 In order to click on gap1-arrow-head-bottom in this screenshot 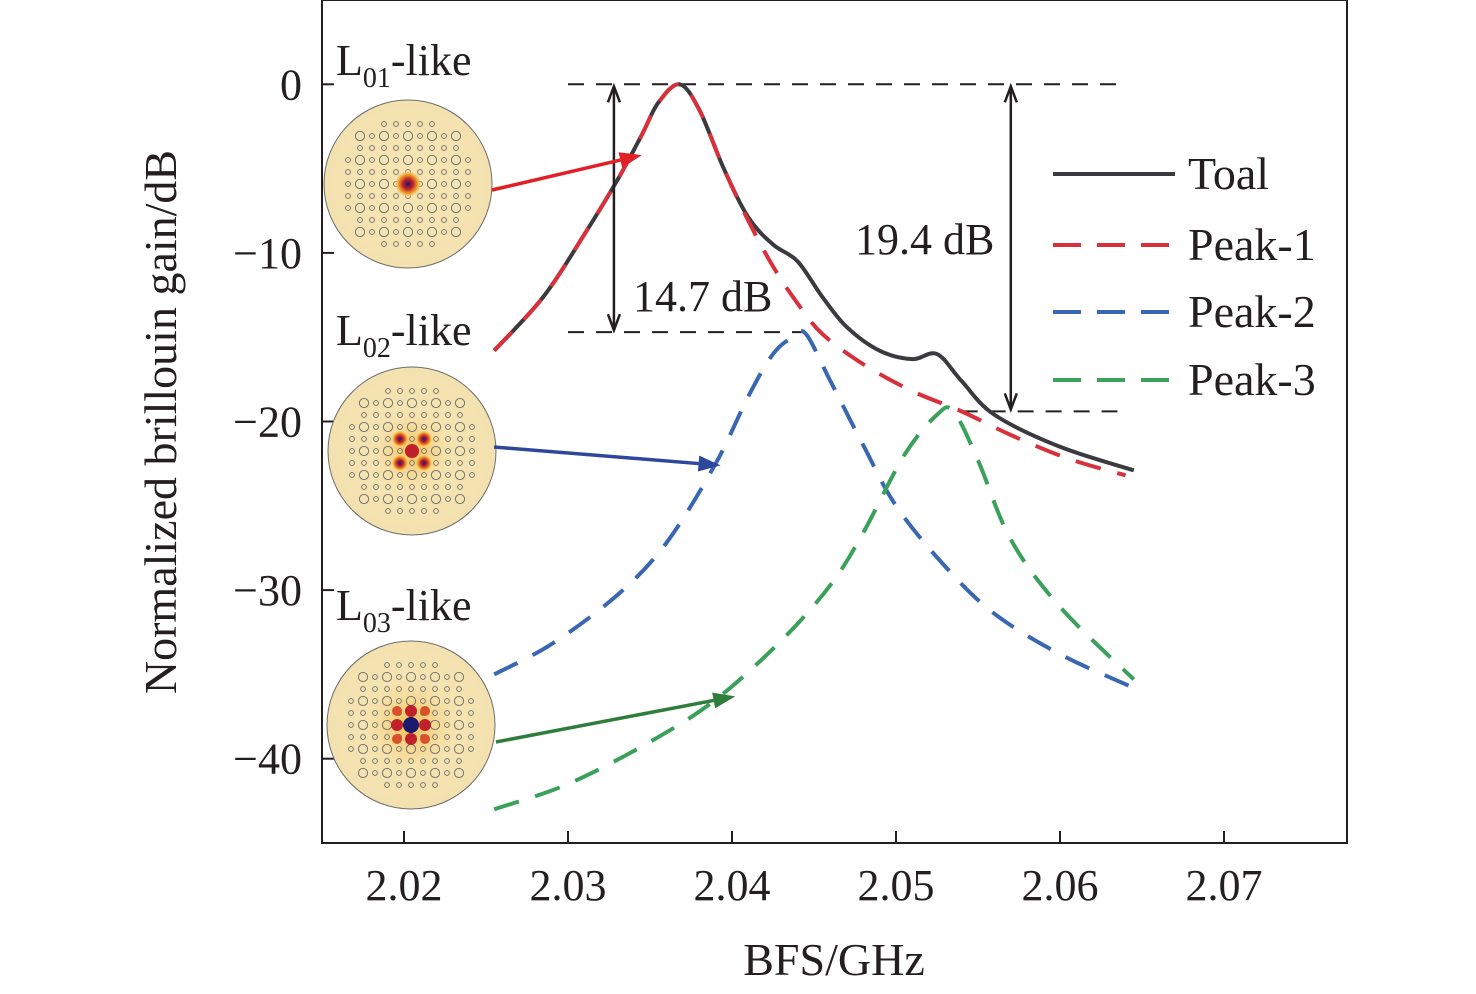, I will do `click(614, 323)`.